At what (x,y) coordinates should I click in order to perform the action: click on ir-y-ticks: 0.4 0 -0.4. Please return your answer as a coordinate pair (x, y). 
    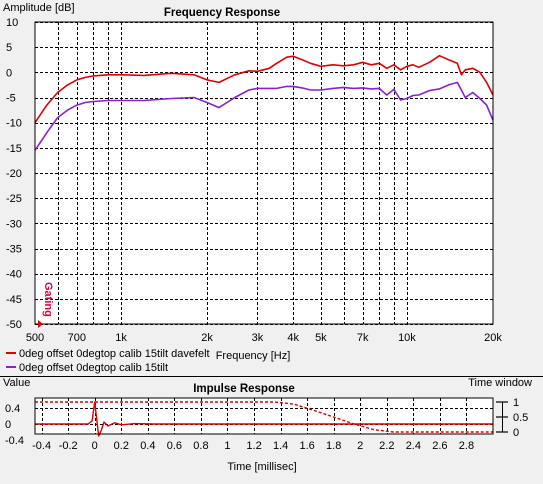
    Looking at the image, I should click on (14, 425).